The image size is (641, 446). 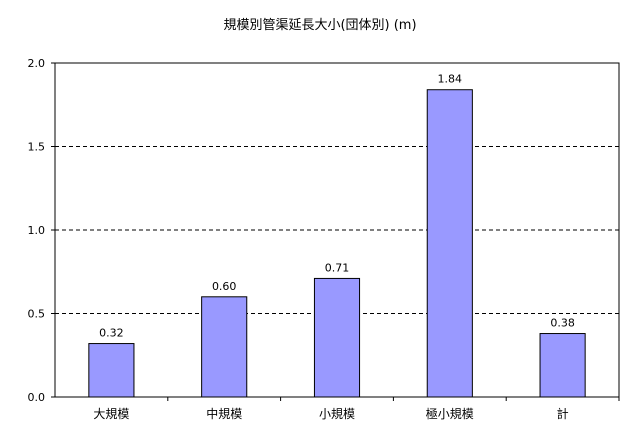 I want to click on y-axis-ticks: 0.0 0.5 1.0 1.5 2.0, so click(x=41, y=230).